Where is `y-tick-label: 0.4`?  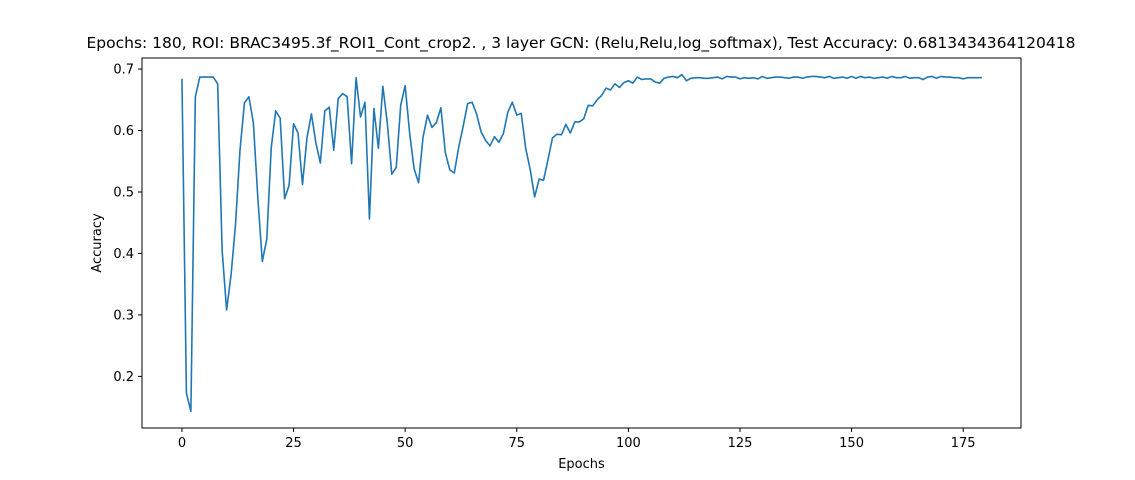
y-tick-label: 0.4 is located at coordinates (123, 254).